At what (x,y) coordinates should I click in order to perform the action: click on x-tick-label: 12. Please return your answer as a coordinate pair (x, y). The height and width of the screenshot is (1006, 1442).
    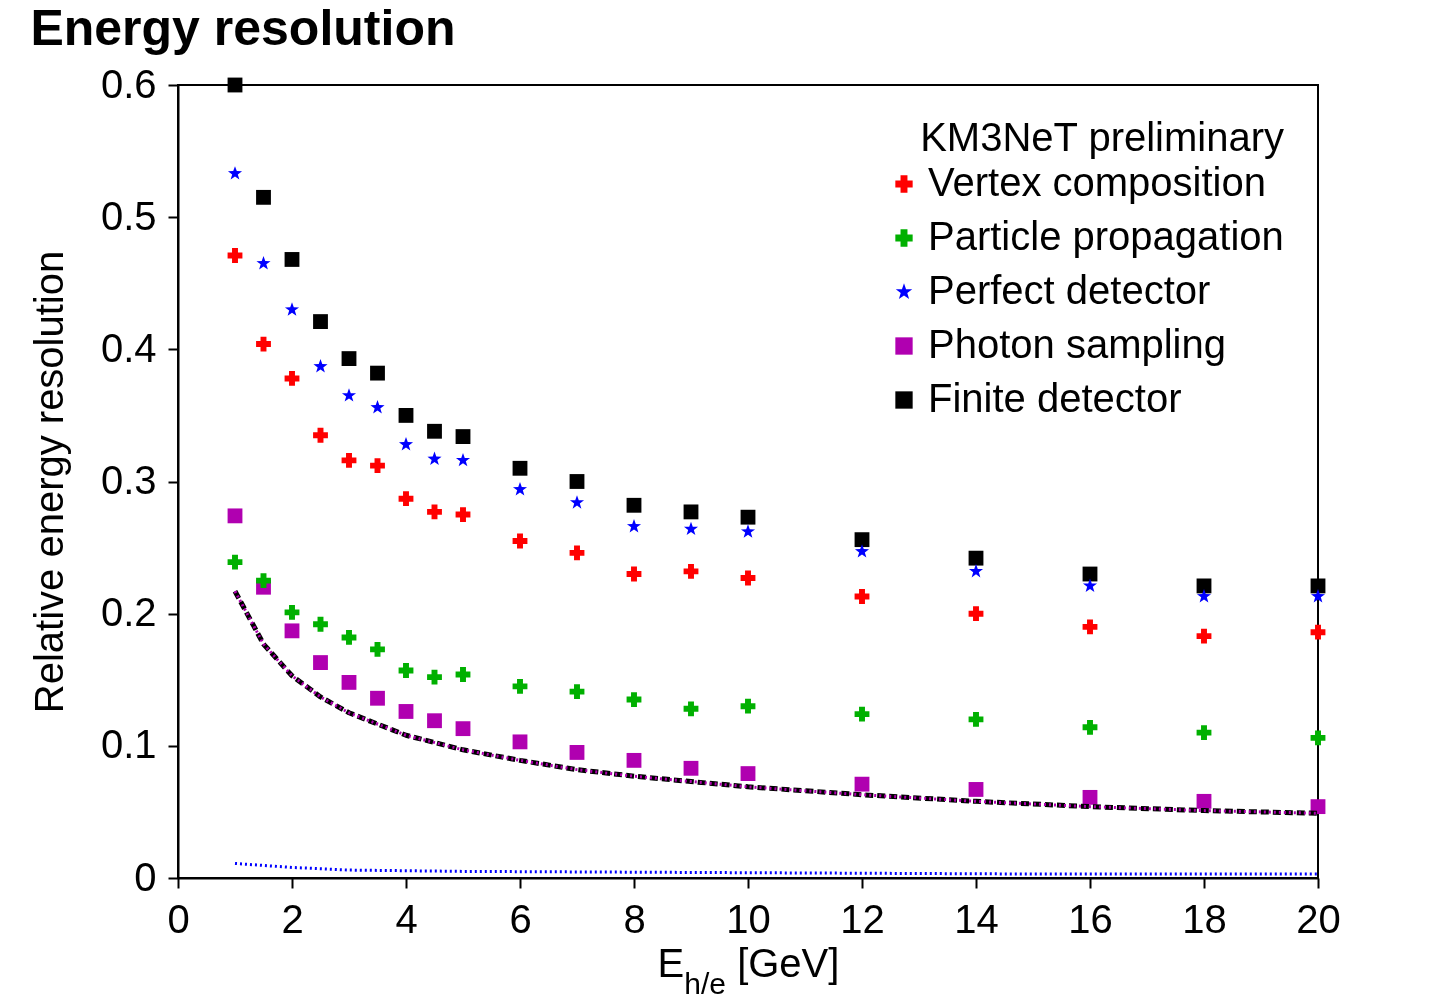
    Looking at the image, I should click on (862, 918).